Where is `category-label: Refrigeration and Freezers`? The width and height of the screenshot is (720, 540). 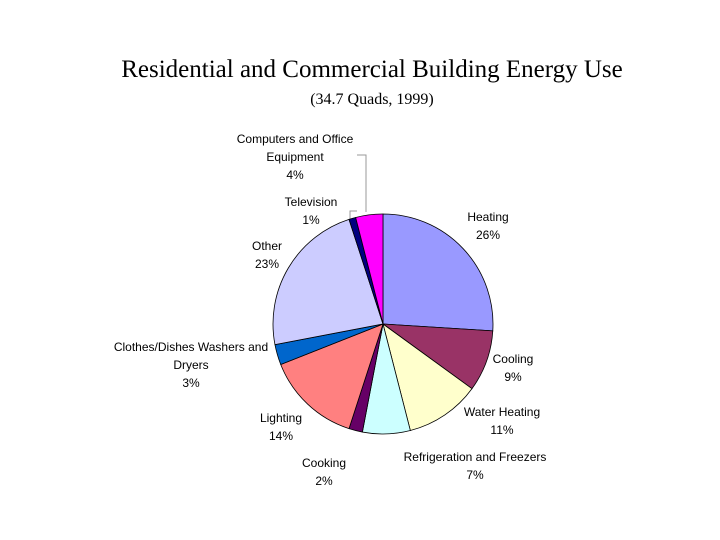
category-label: Refrigeration and Freezers is located at coordinates (475, 457).